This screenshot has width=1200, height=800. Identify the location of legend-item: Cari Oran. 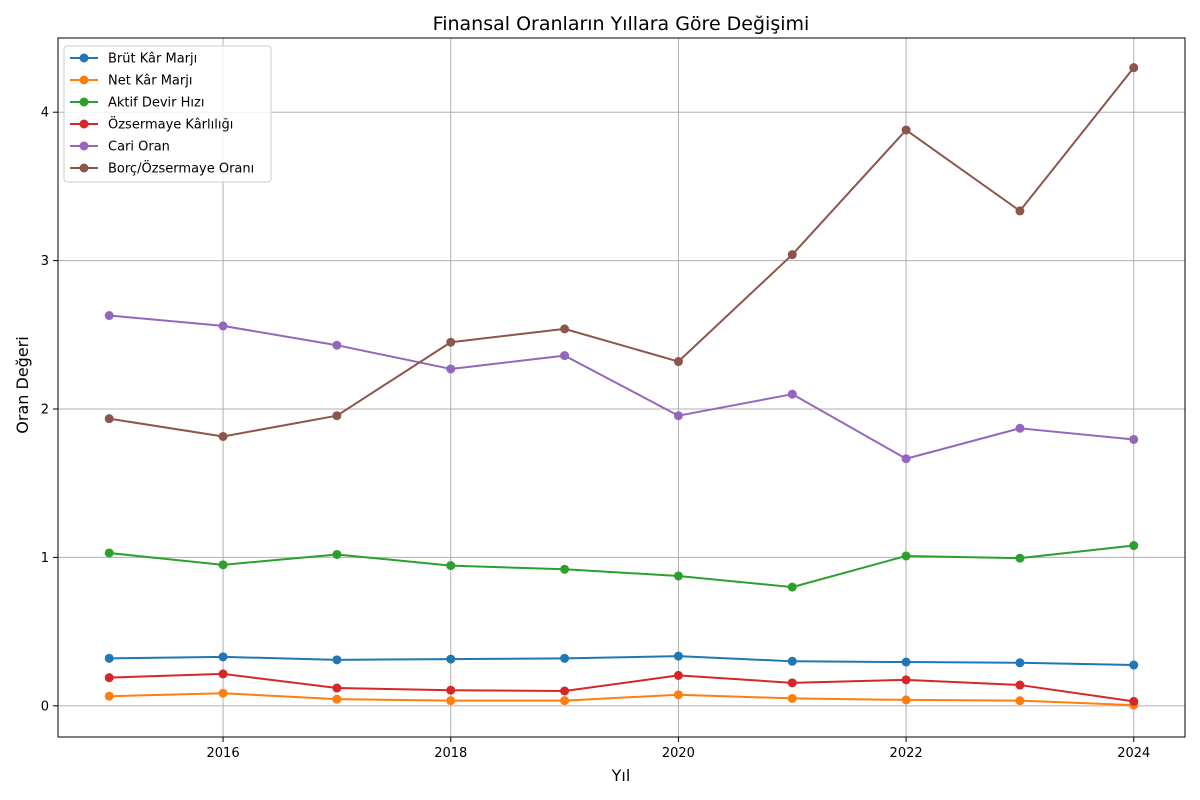
(120, 147).